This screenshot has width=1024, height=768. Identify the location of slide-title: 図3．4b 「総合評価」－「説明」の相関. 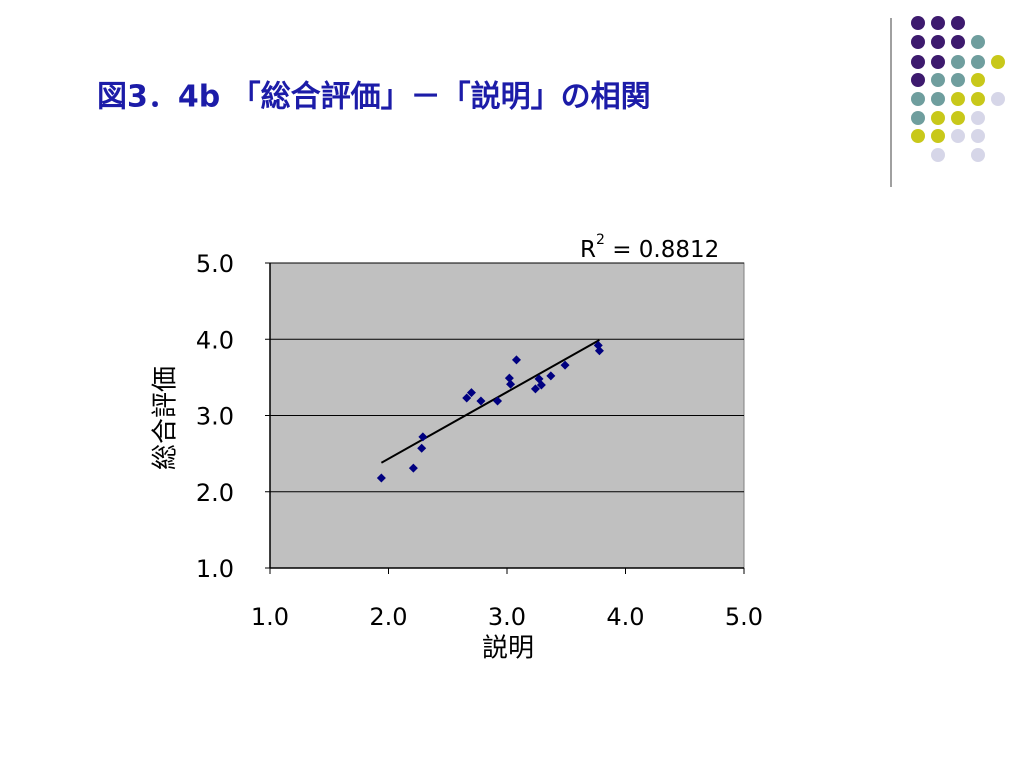
(374, 97).